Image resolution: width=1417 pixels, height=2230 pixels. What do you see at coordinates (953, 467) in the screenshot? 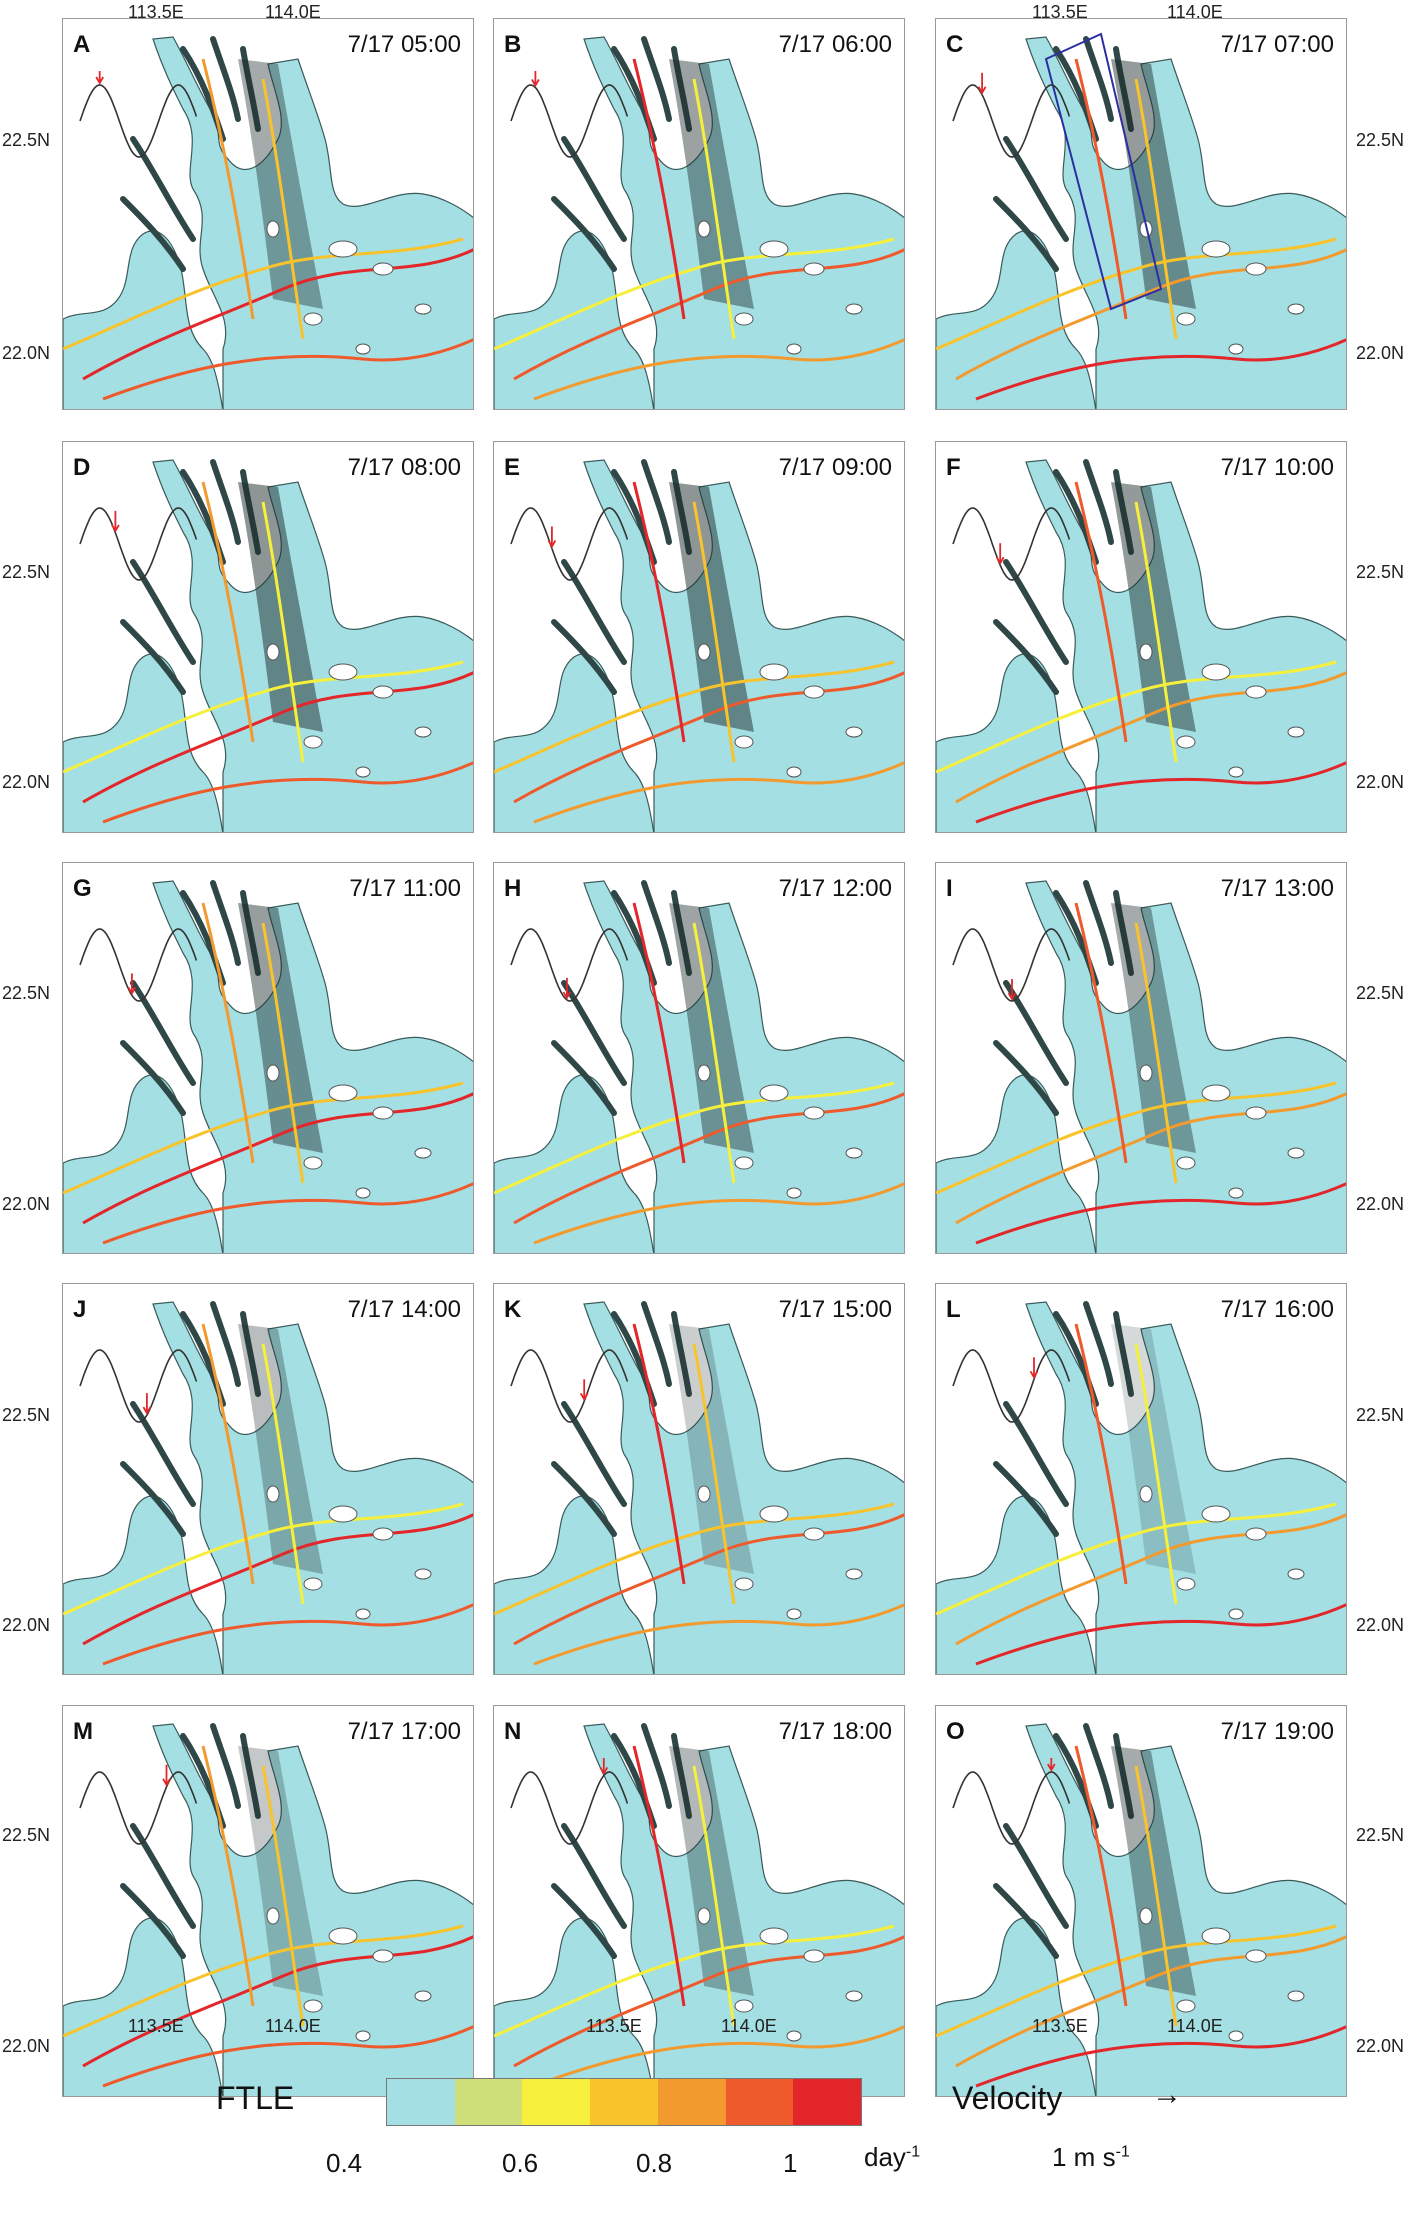
I see `panel-letter: F` at bounding box center [953, 467].